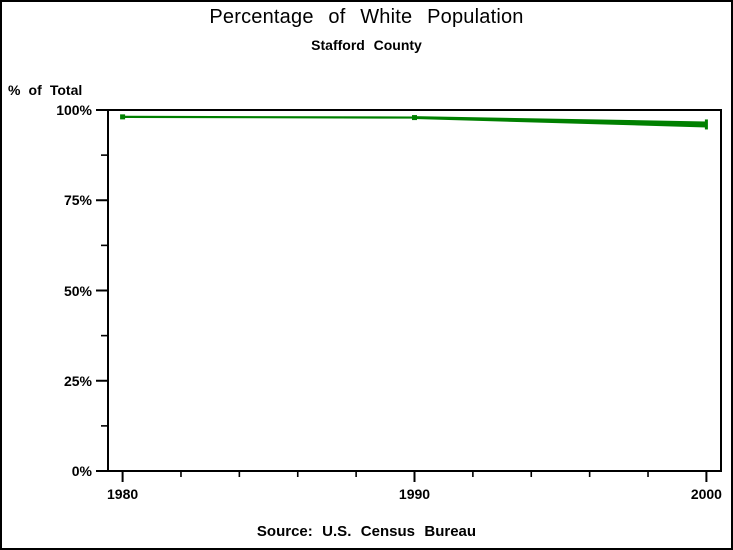 This screenshot has height=550, width=733. What do you see at coordinates (74, 110) in the screenshot?
I see `y-tick-label: 100%` at bounding box center [74, 110].